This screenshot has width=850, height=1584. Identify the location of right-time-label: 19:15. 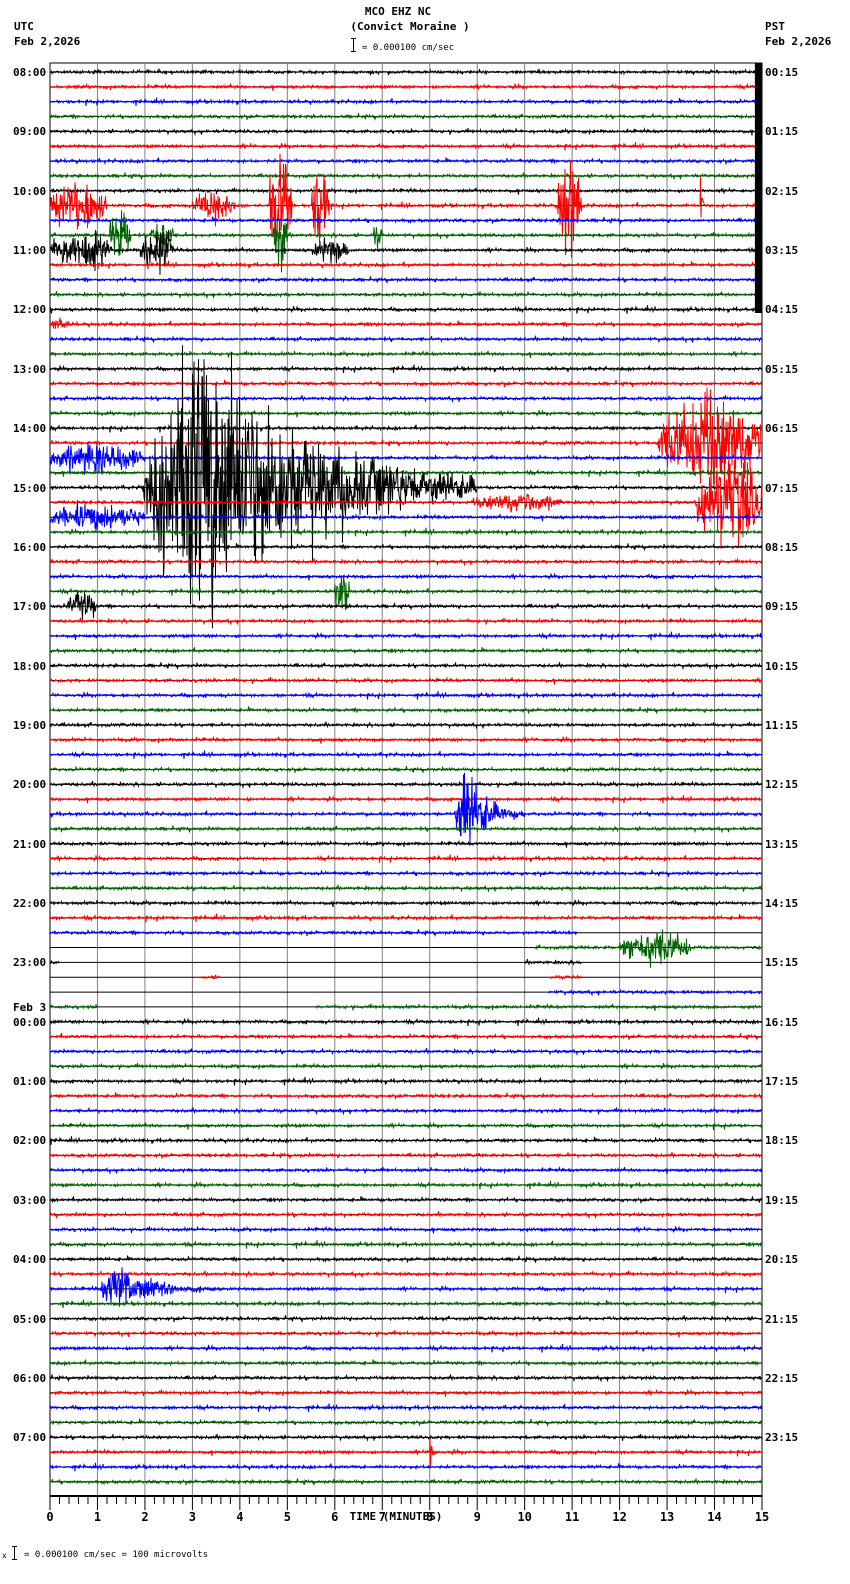
(782, 1200).